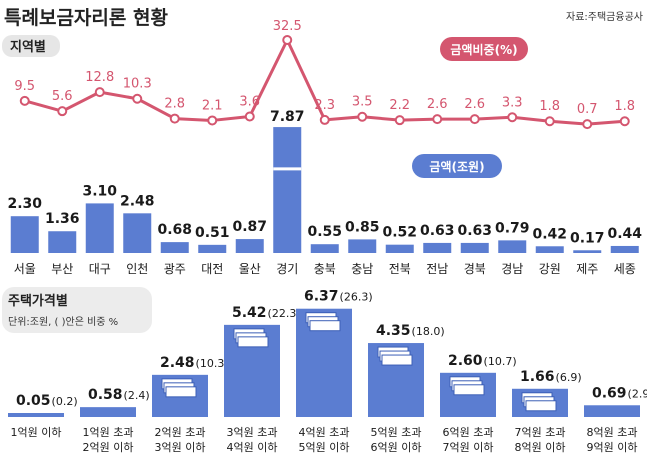 The image size is (647, 457). Describe the element at coordinates (287, 269) in the screenshot. I see `region-tick-label: 경기` at that location.